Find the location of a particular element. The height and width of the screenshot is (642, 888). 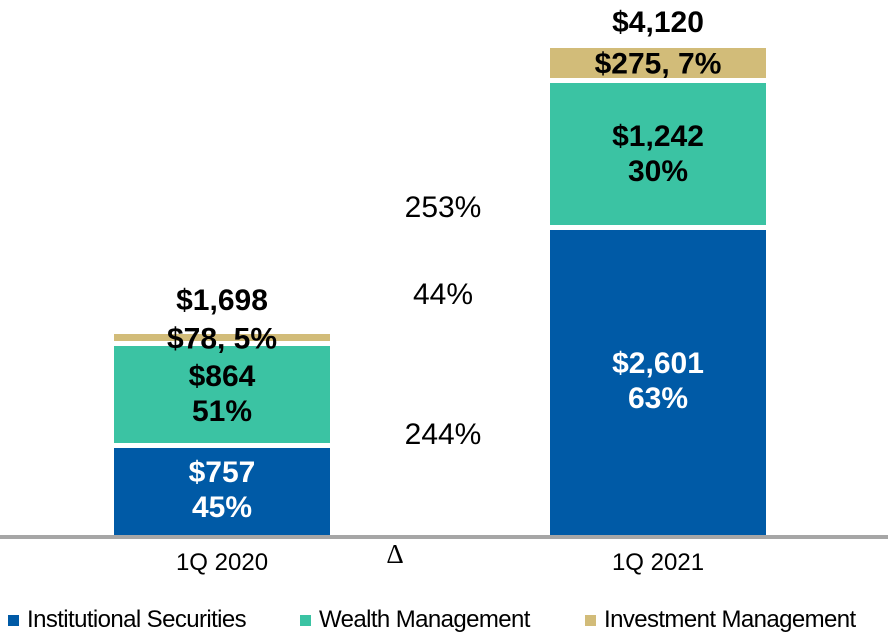

segment-value-label: $864 51% is located at coordinates (222, 394).